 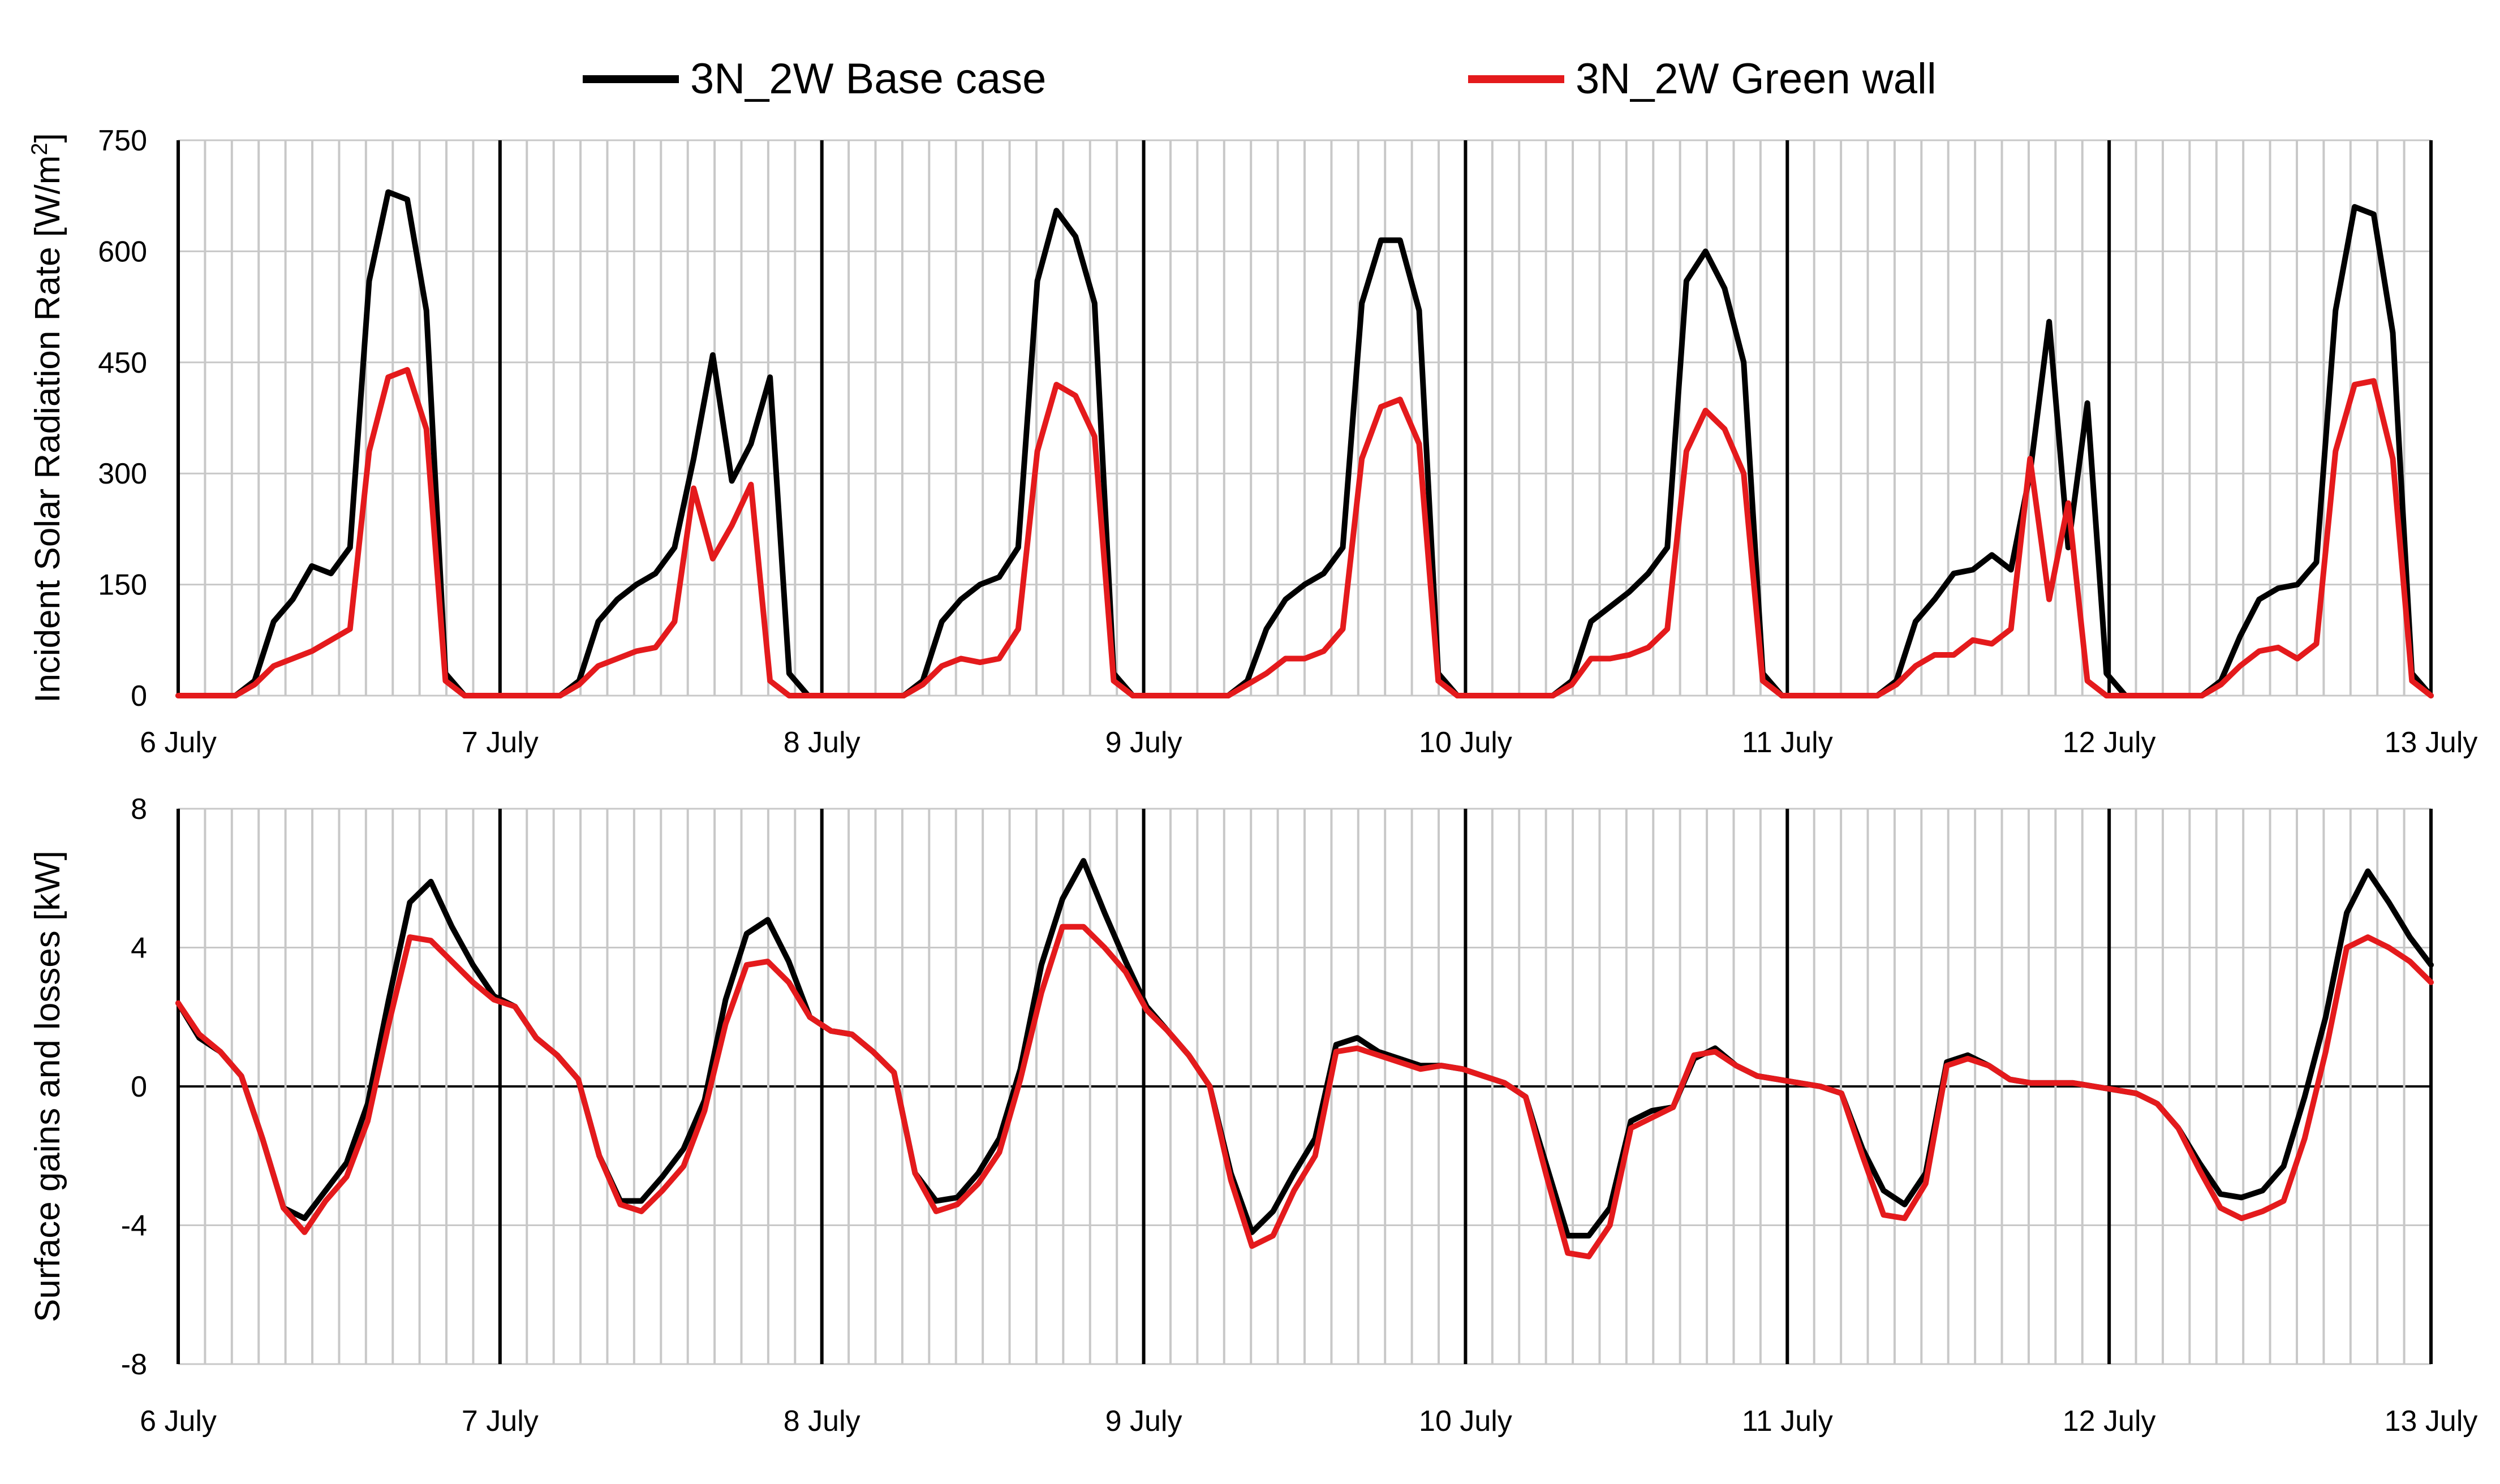 What do you see at coordinates (122, 251) in the screenshot?
I see `chart1-ytick-label-4: 600` at bounding box center [122, 251].